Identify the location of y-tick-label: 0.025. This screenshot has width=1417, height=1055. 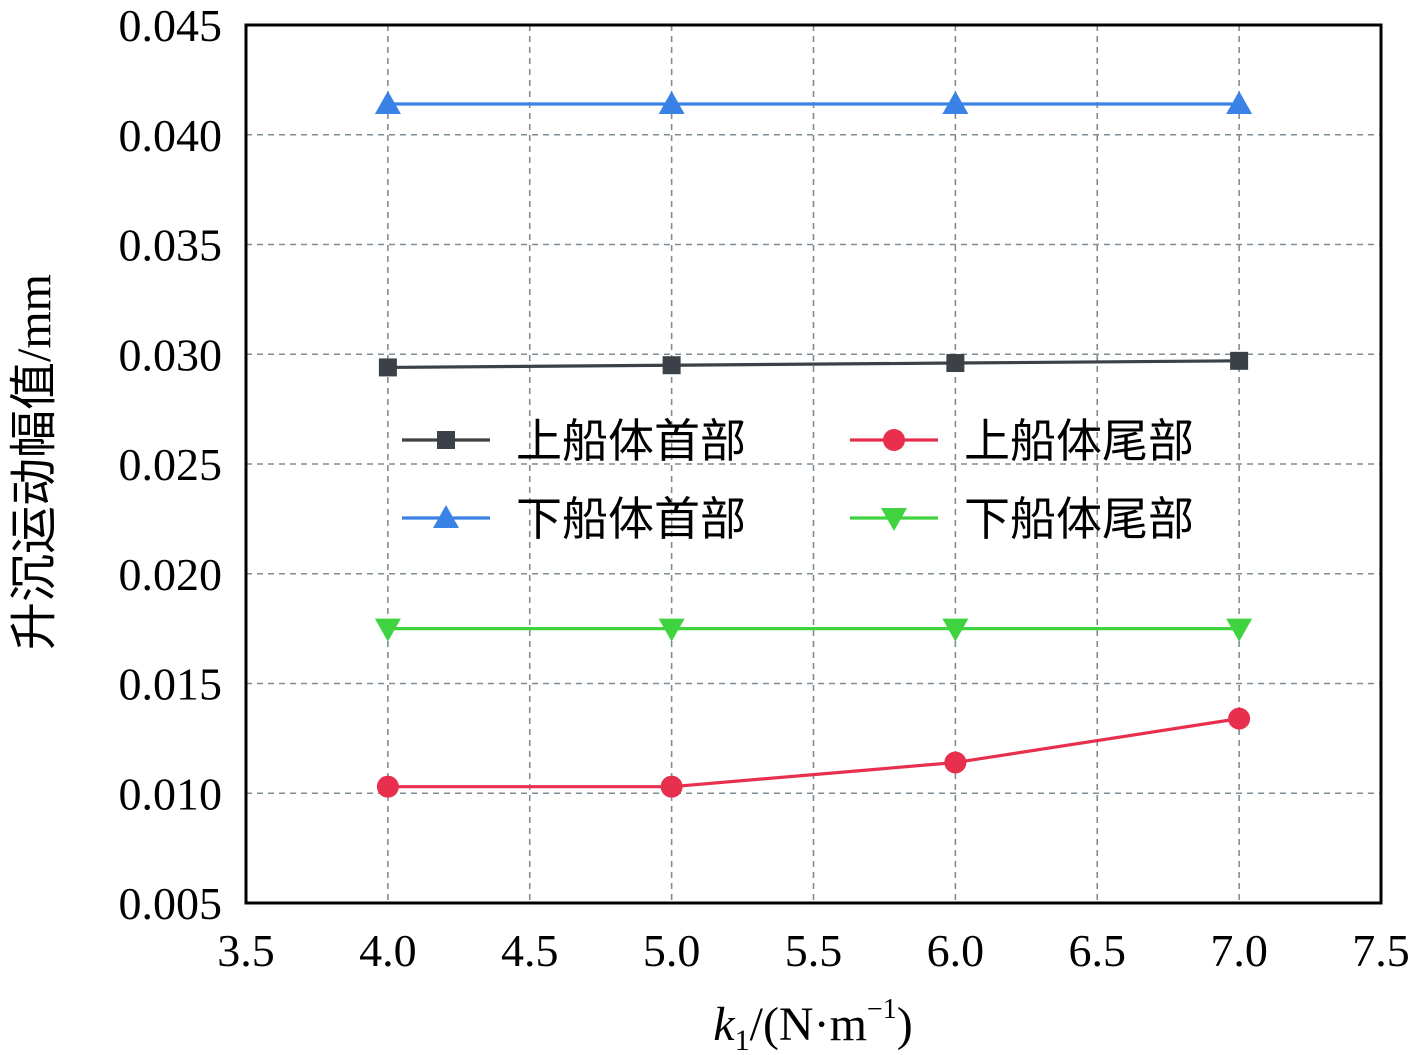
(171, 464).